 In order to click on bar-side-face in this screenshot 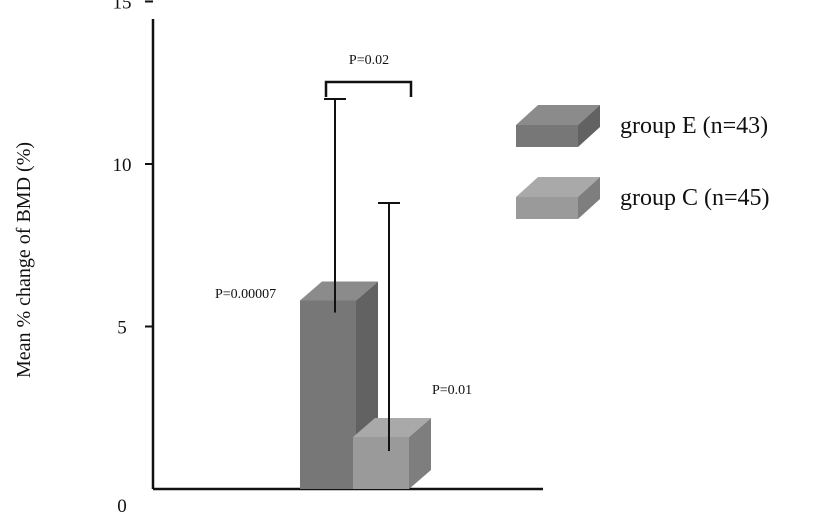, I will do `click(420, 453)`.